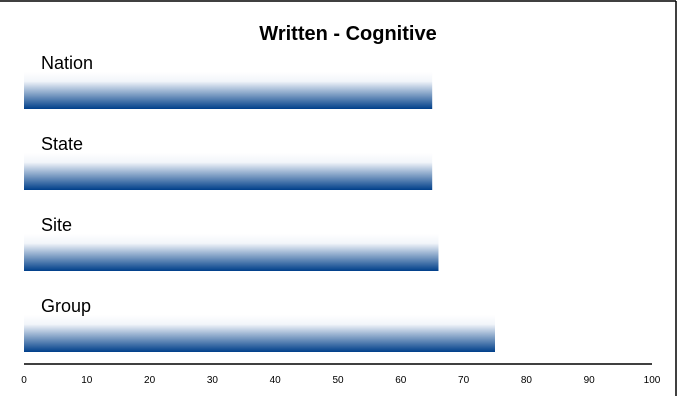  What do you see at coordinates (338, 380) in the screenshot?
I see `x-tick-label-50: 50` at bounding box center [338, 380].